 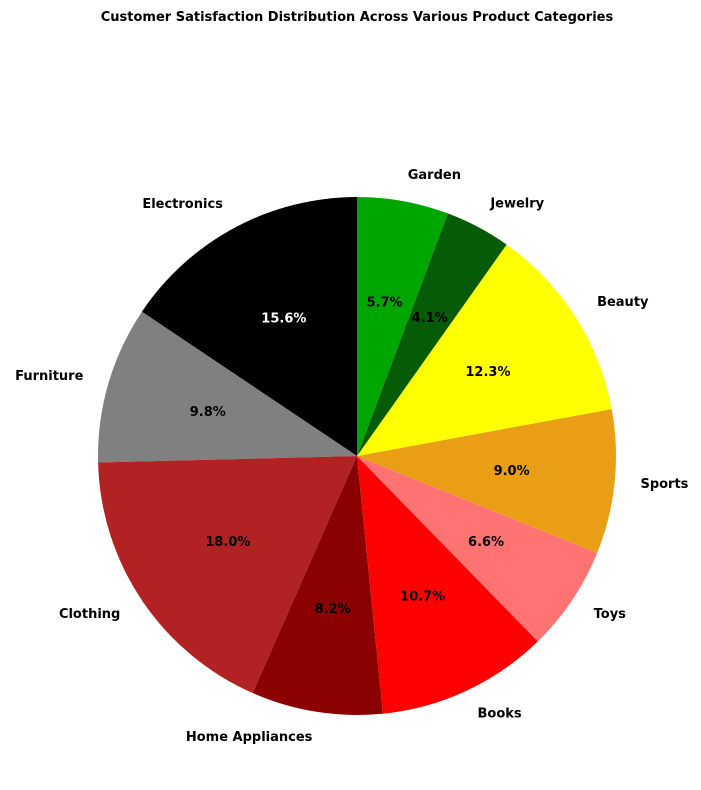 I want to click on percent-label-electronics: 15.6%, so click(x=283, y=318).